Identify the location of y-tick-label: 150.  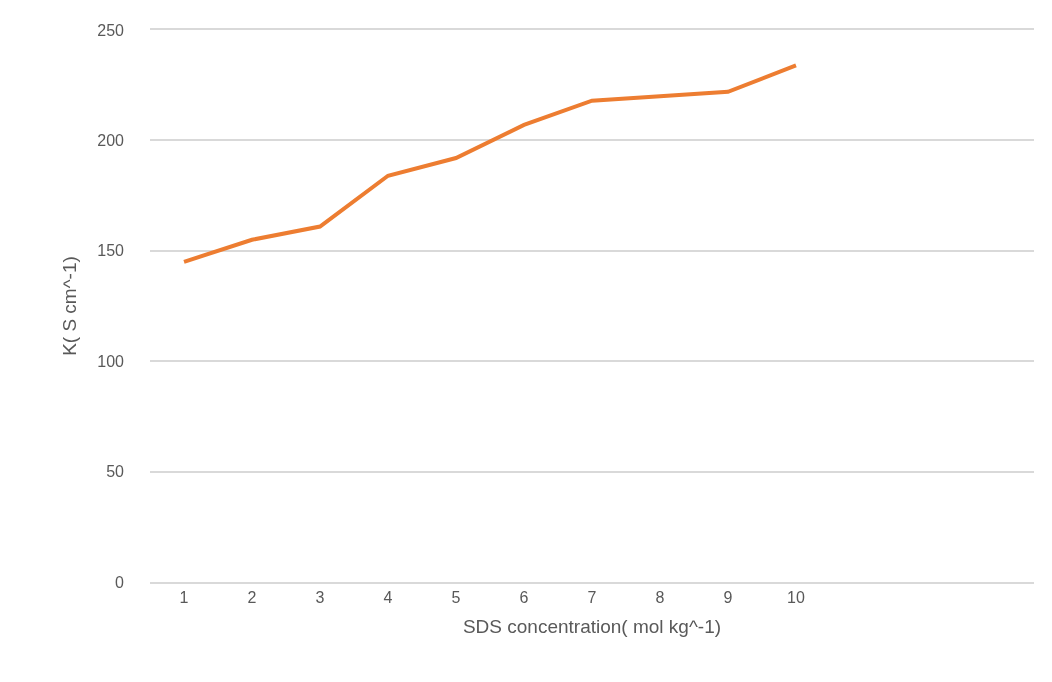
(111, 251).